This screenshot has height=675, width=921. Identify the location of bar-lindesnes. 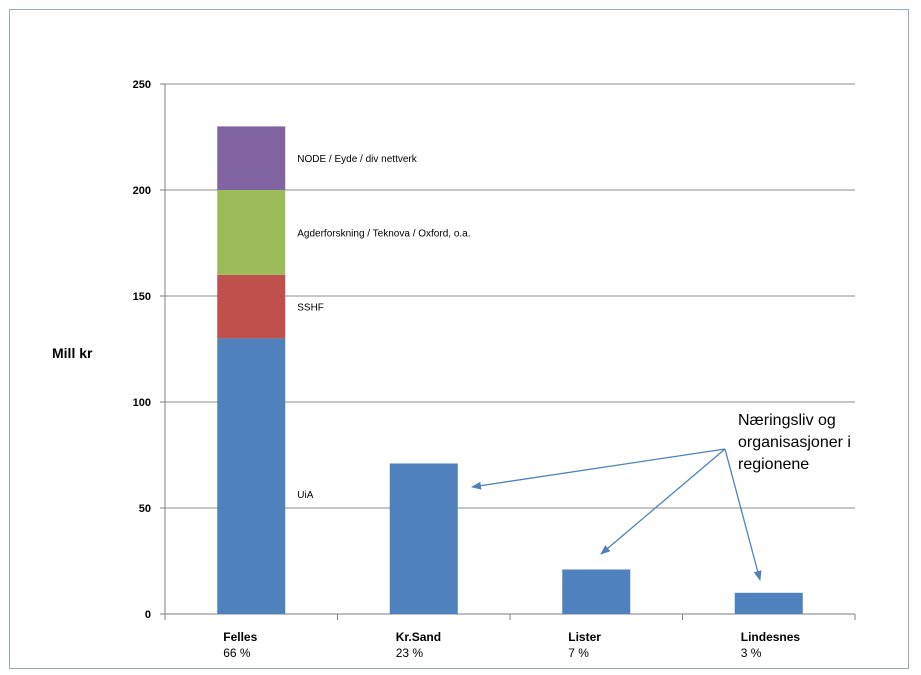
(768, 603).